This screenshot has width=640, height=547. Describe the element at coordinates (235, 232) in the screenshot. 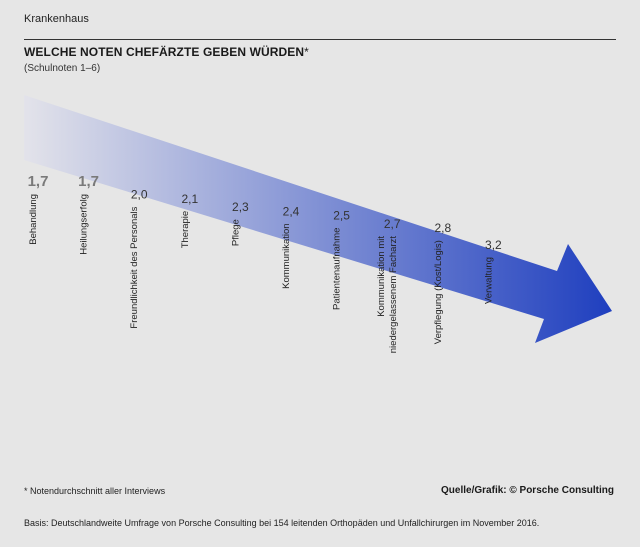

I see `category-label: Pflege` at that location.